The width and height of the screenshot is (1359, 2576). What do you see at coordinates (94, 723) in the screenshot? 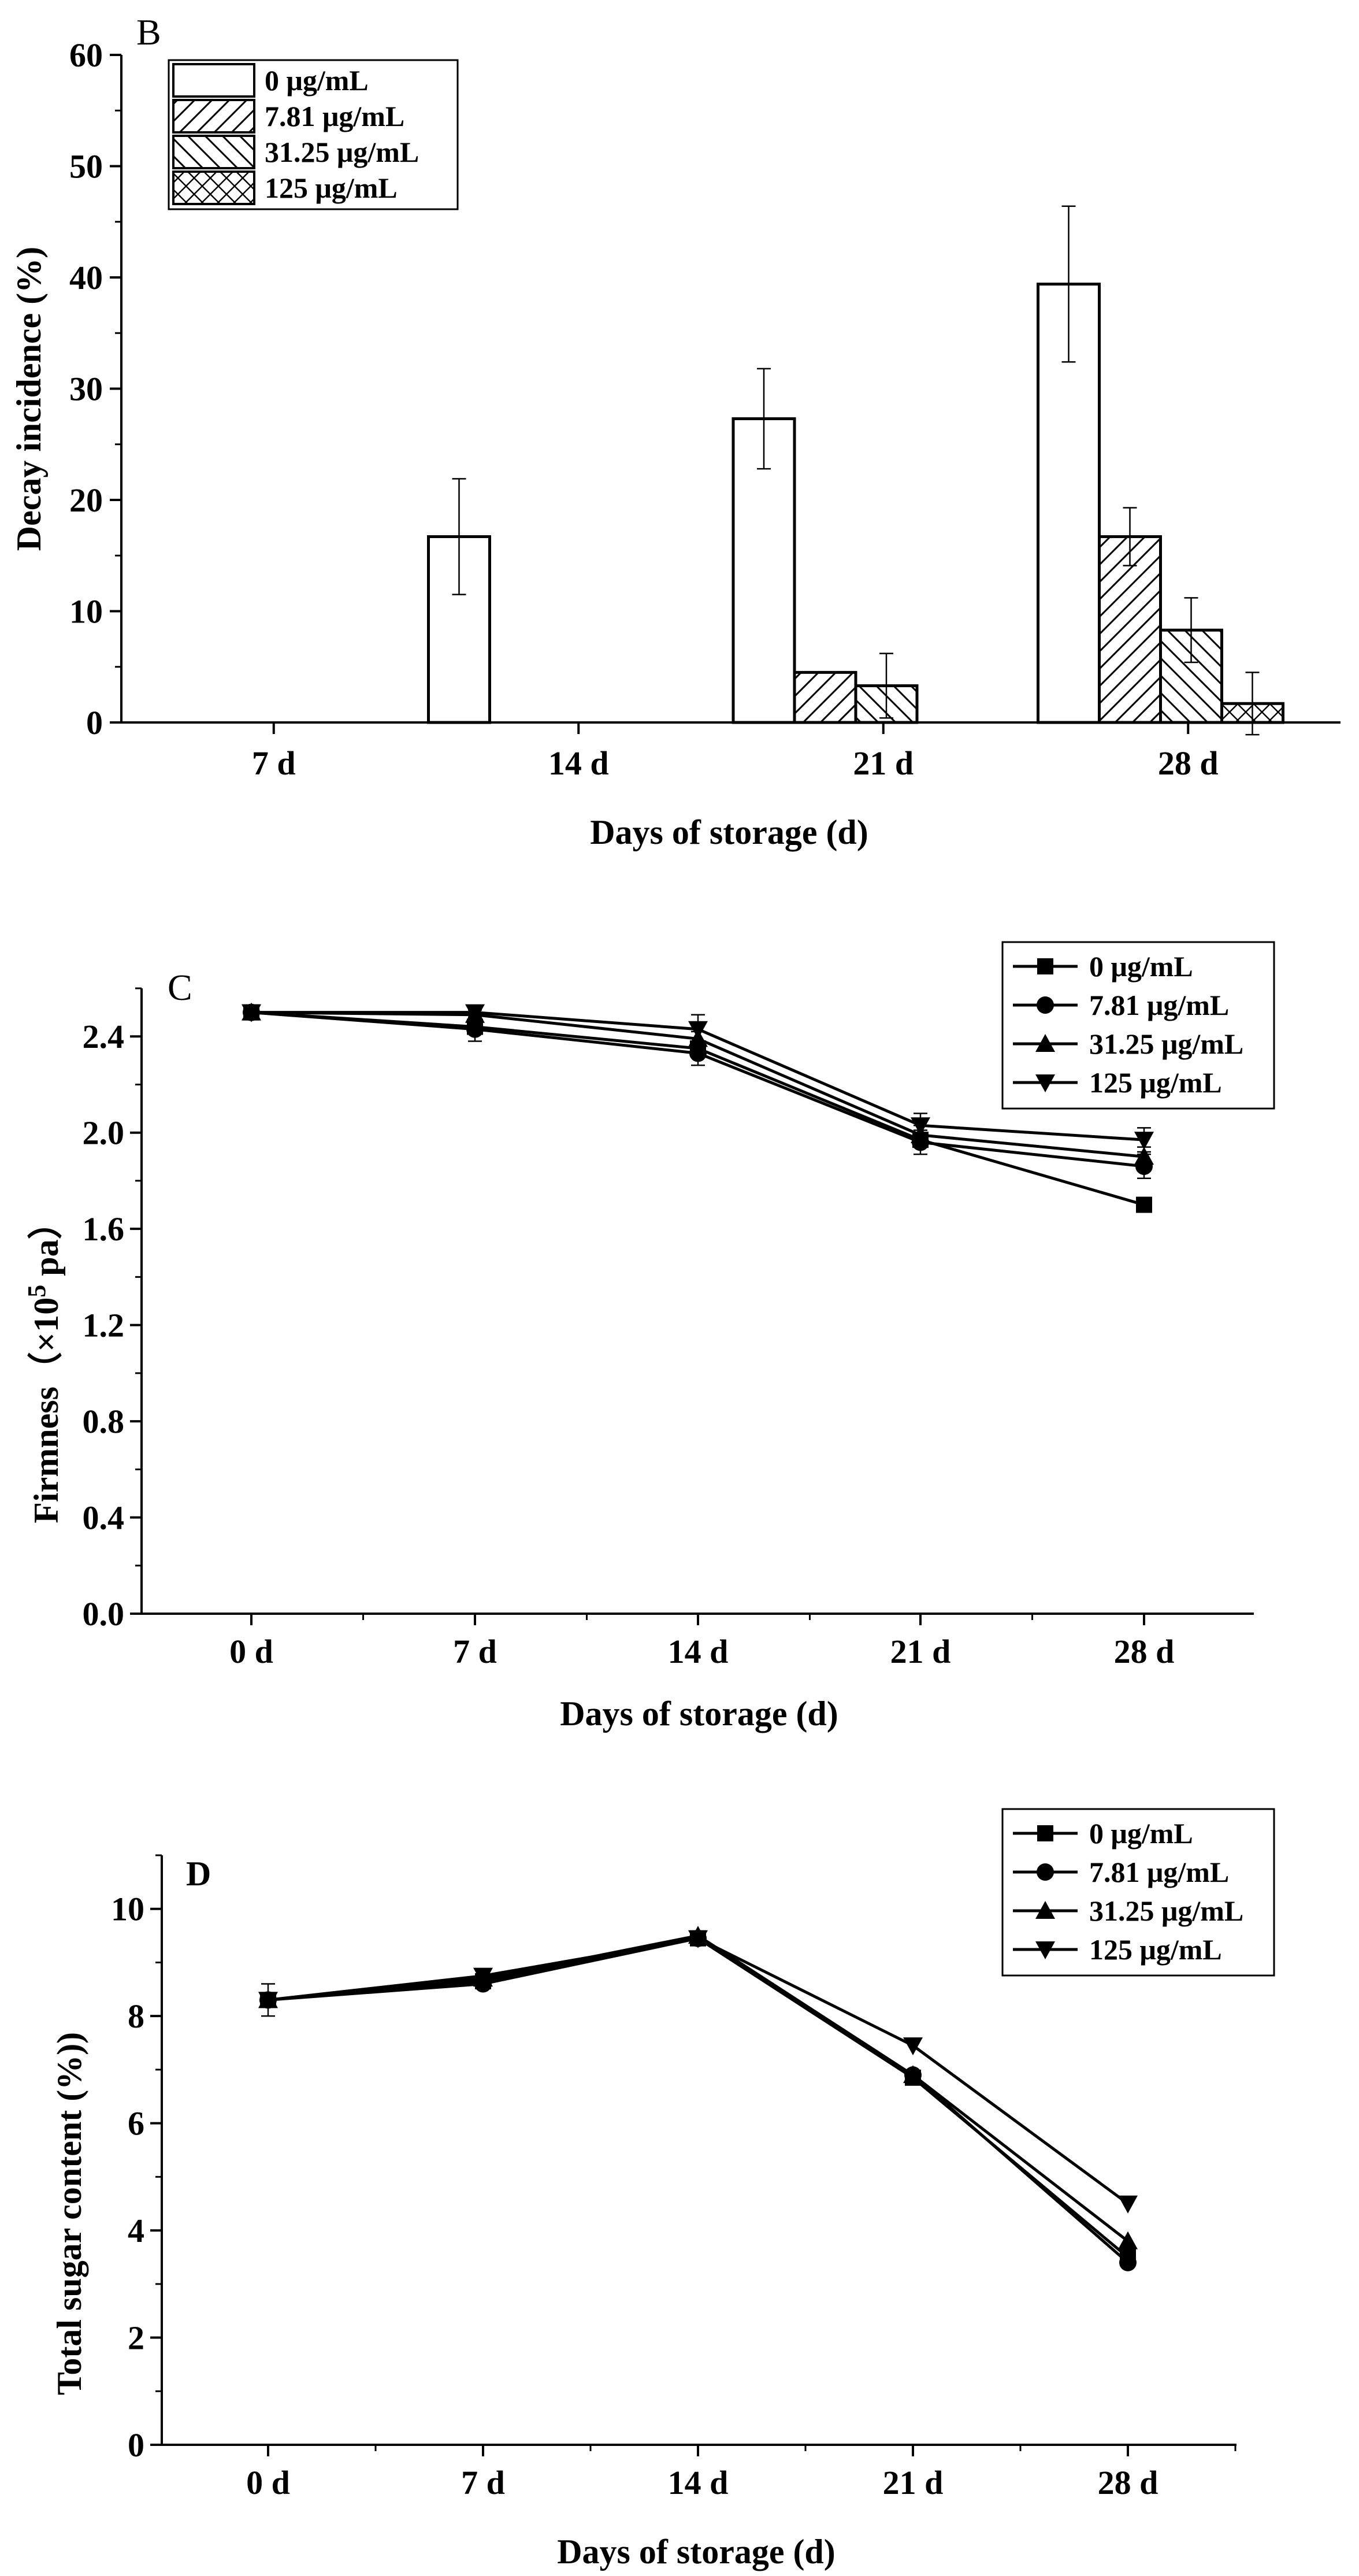
I see `panel-b-y-tick-label: 0` at bounding box center [94, 723].